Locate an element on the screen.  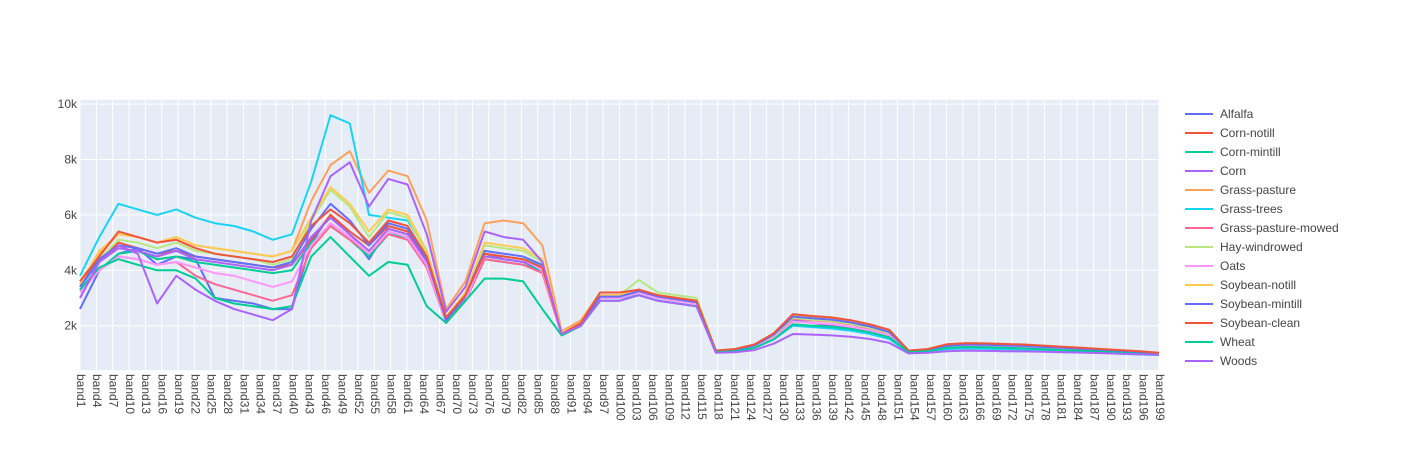
x-tick-label: band52 is located at coordinates (359, 394).